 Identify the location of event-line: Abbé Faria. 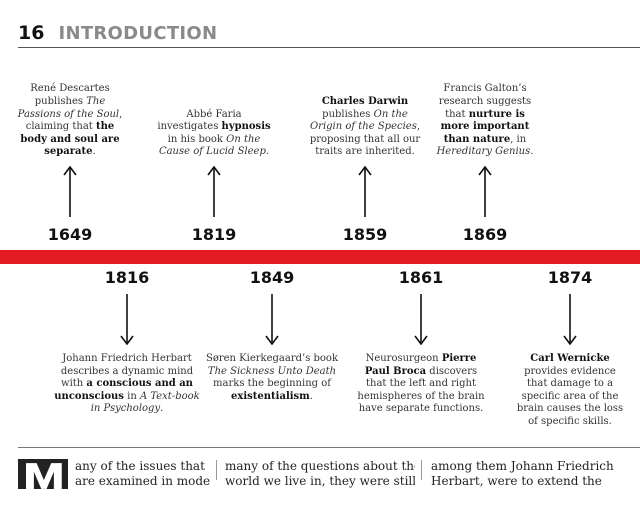
(214, 115).